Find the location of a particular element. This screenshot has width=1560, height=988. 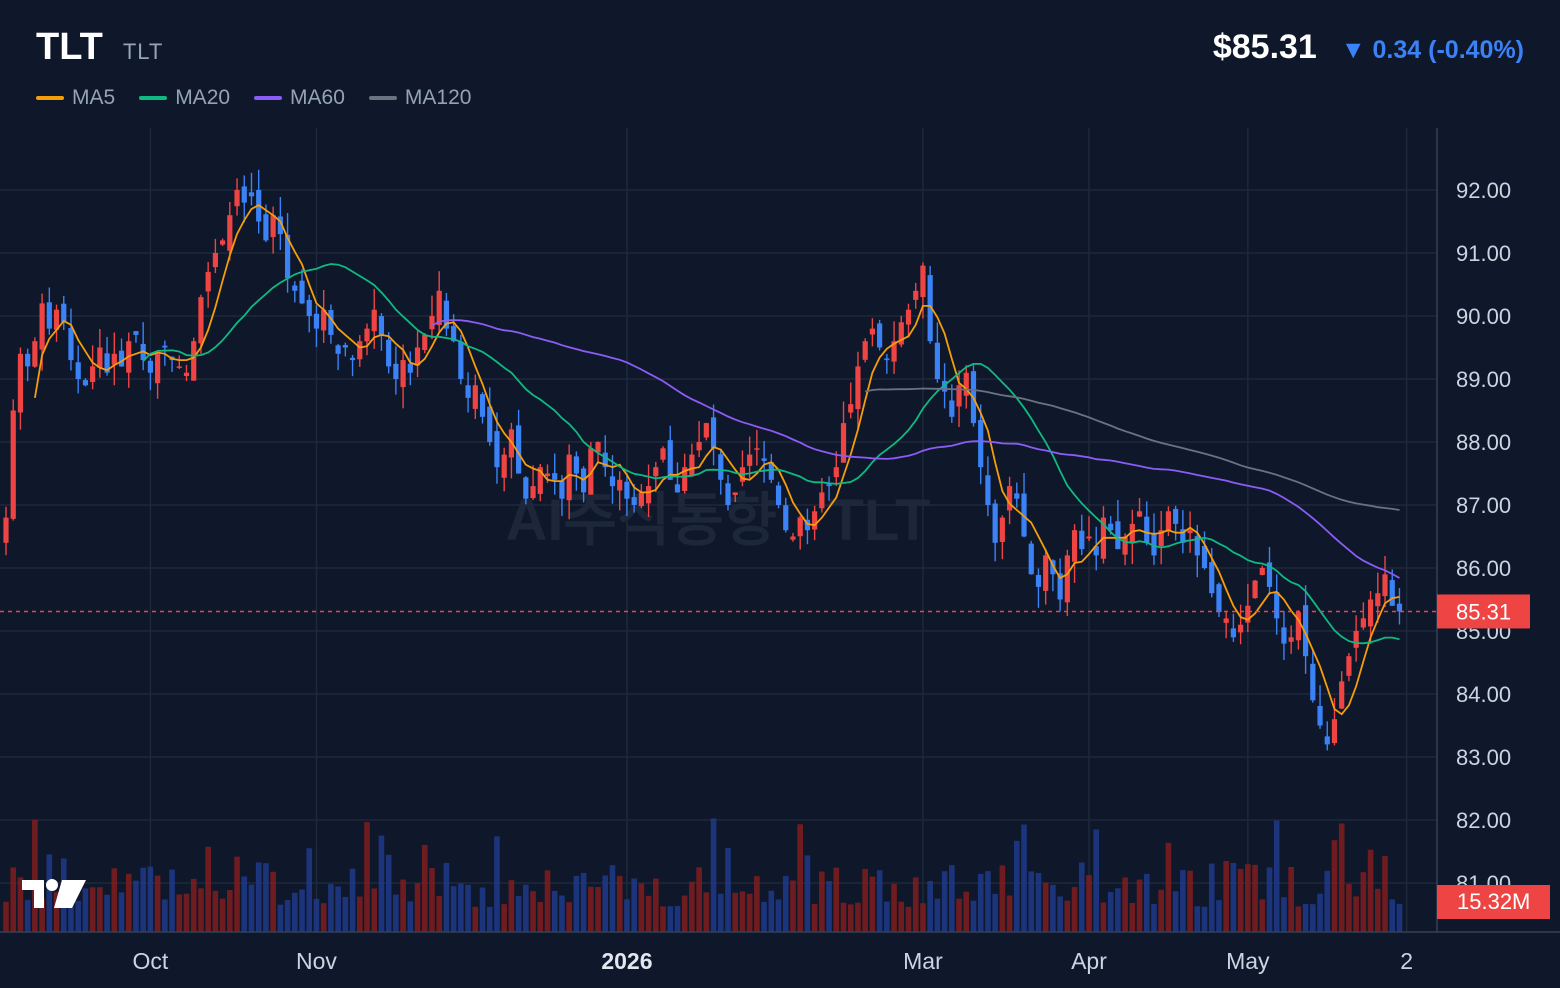

y-tick-label: 91.00 is located at coordinates (1483, 253).